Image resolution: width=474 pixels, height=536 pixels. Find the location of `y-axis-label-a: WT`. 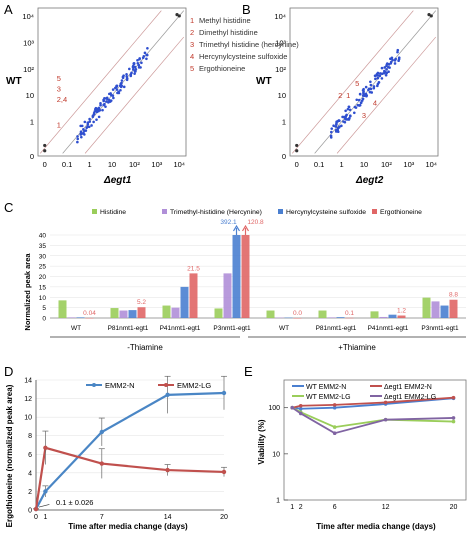

y-axis-label-a: WT is located at coordinates (14, 81).